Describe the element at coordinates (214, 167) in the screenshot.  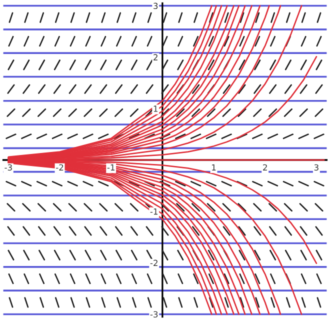
I see `x-tick-label: 1` at that location.